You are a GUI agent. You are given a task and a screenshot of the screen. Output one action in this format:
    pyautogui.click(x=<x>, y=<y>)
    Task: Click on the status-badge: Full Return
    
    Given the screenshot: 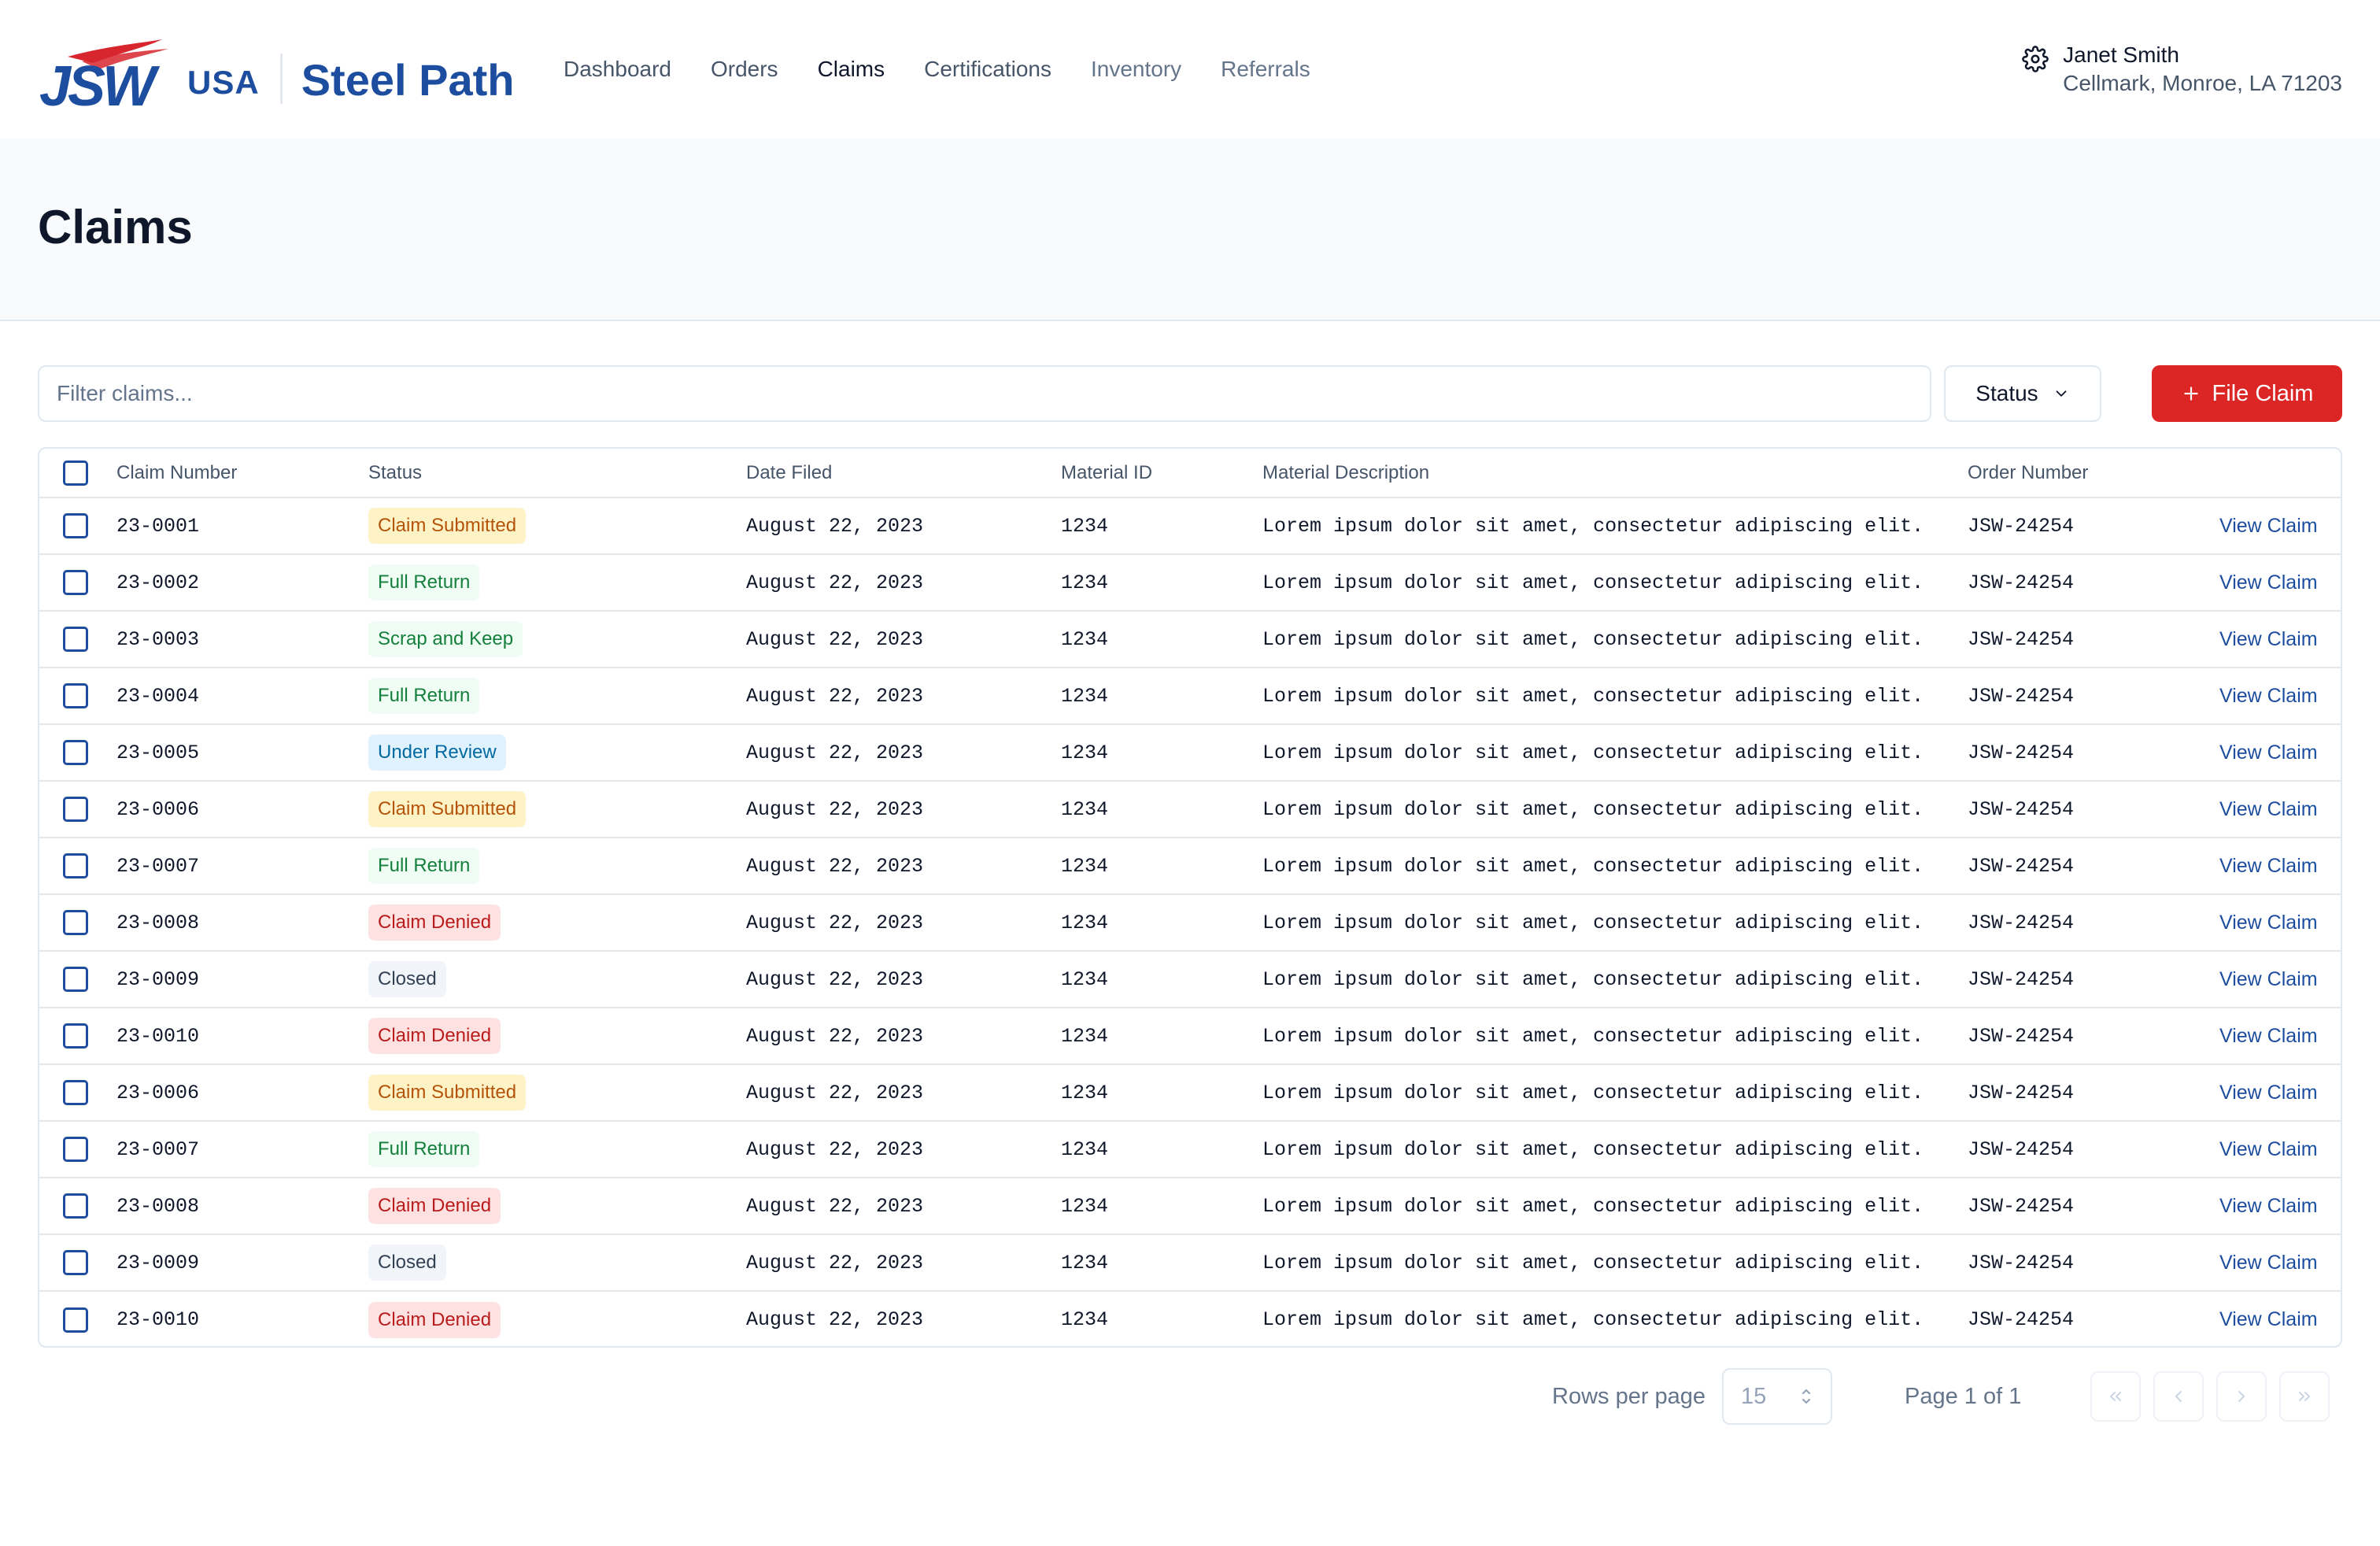 What is the action you would take?
    pyautogui.click(x=424, y=866)
    